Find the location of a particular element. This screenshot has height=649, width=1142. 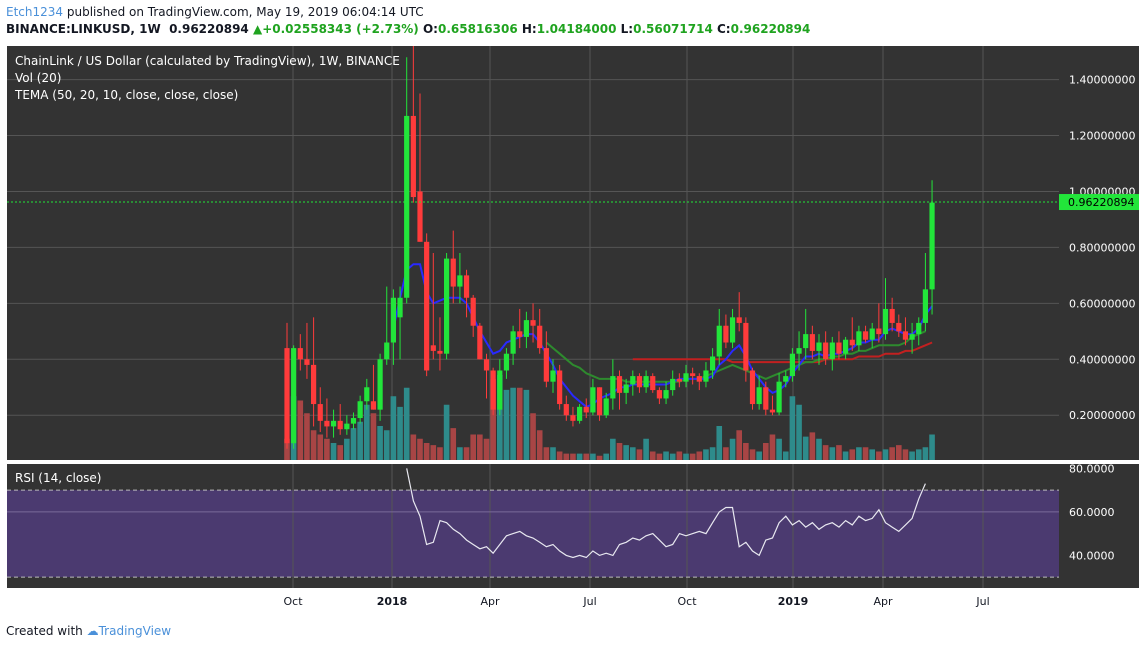

tradingview-link: TradingView is located at coordinates (135, 631).